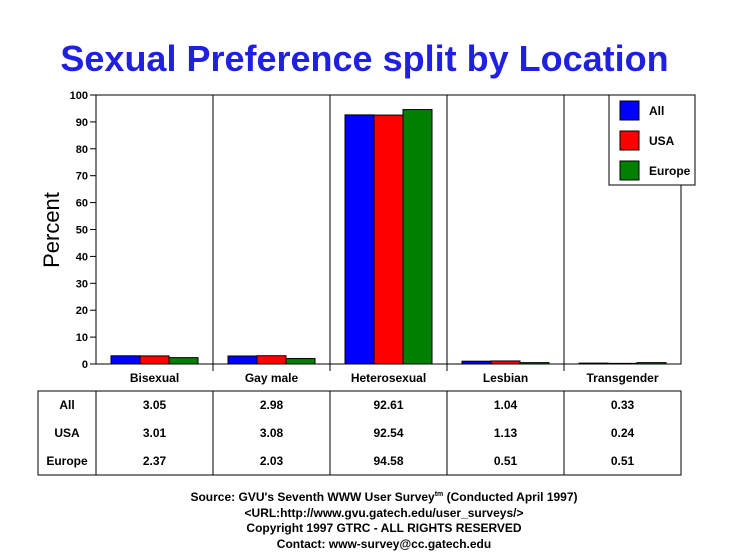  Describe the element at coordinates (651, 363) in the screenshot. I see `bar-transgender-europe` at that location.